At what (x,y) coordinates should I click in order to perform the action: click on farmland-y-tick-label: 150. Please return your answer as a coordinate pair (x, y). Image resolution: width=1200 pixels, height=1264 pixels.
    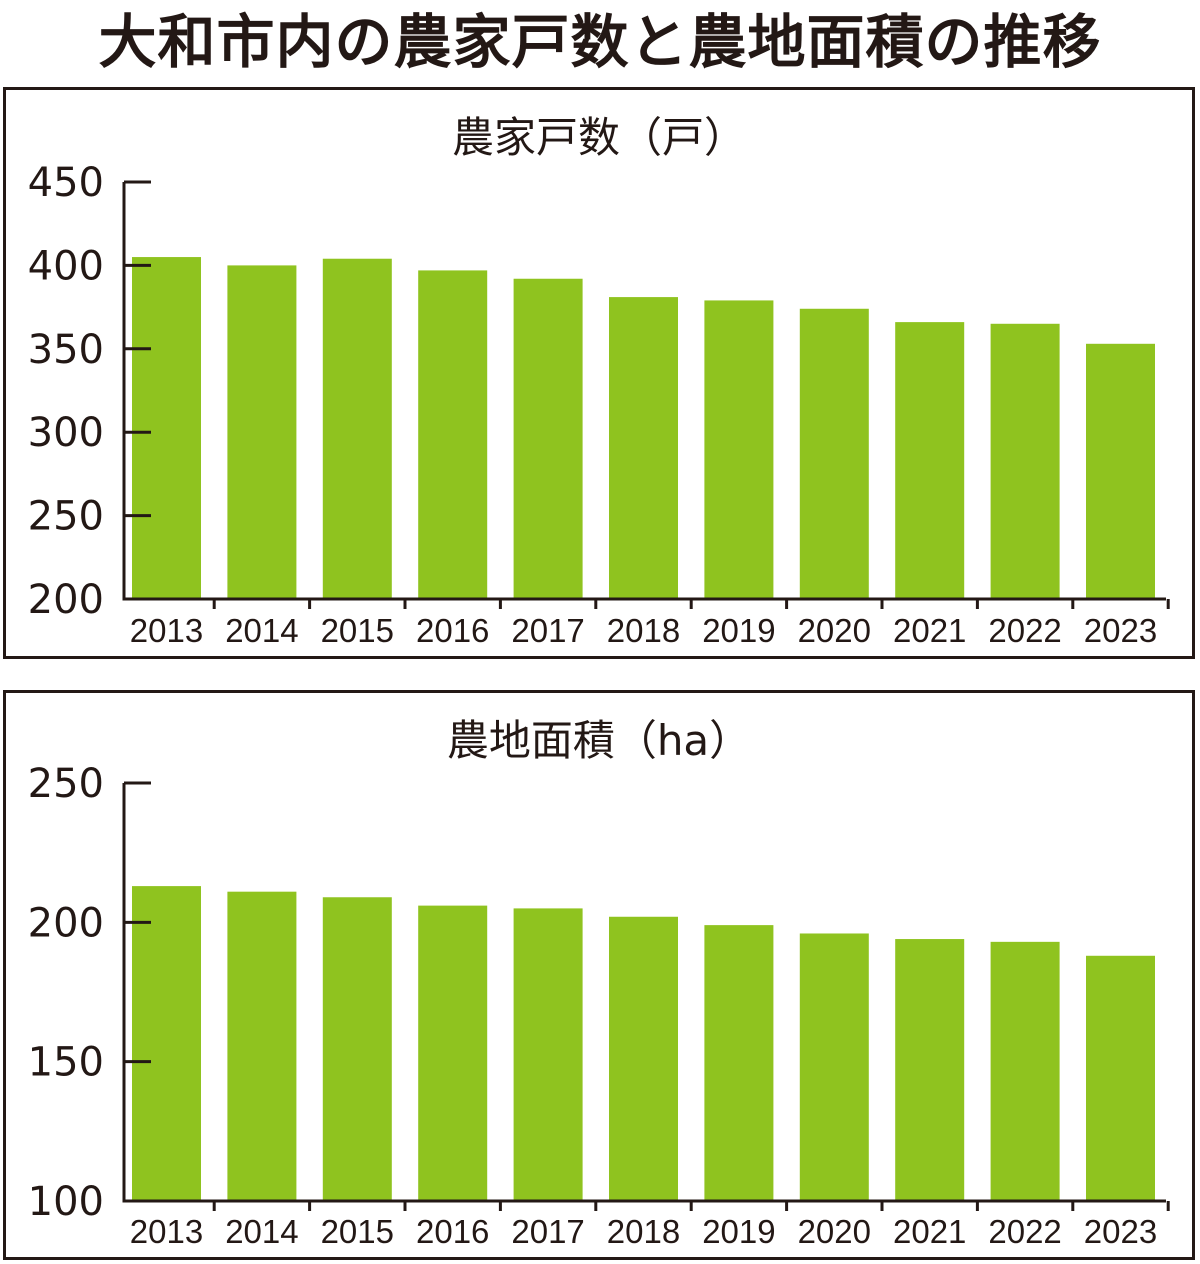
    Looking at the image, I should click on (66, 1063).